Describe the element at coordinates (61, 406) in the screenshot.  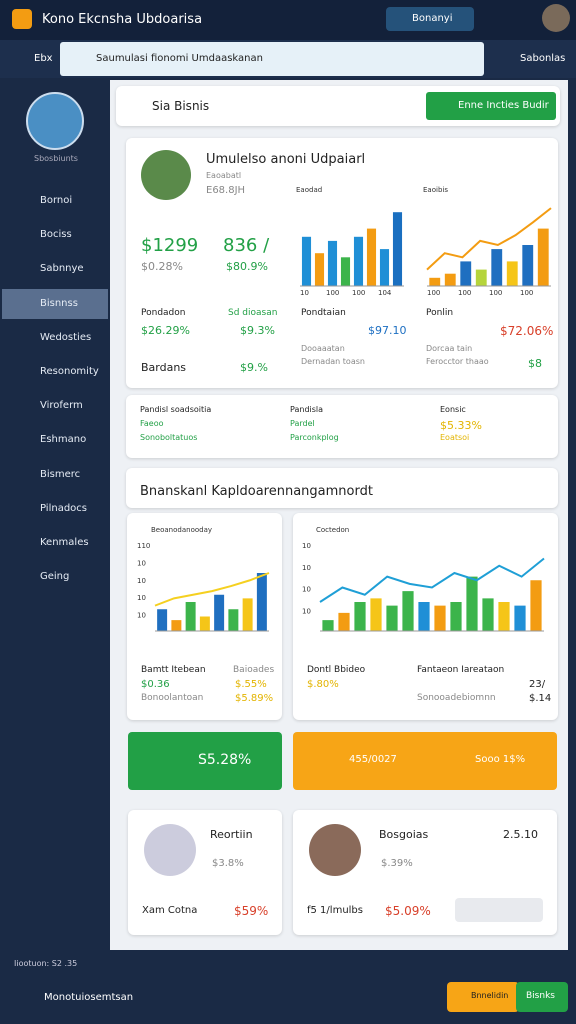
I see `nav-item: Viroferm` at that location.